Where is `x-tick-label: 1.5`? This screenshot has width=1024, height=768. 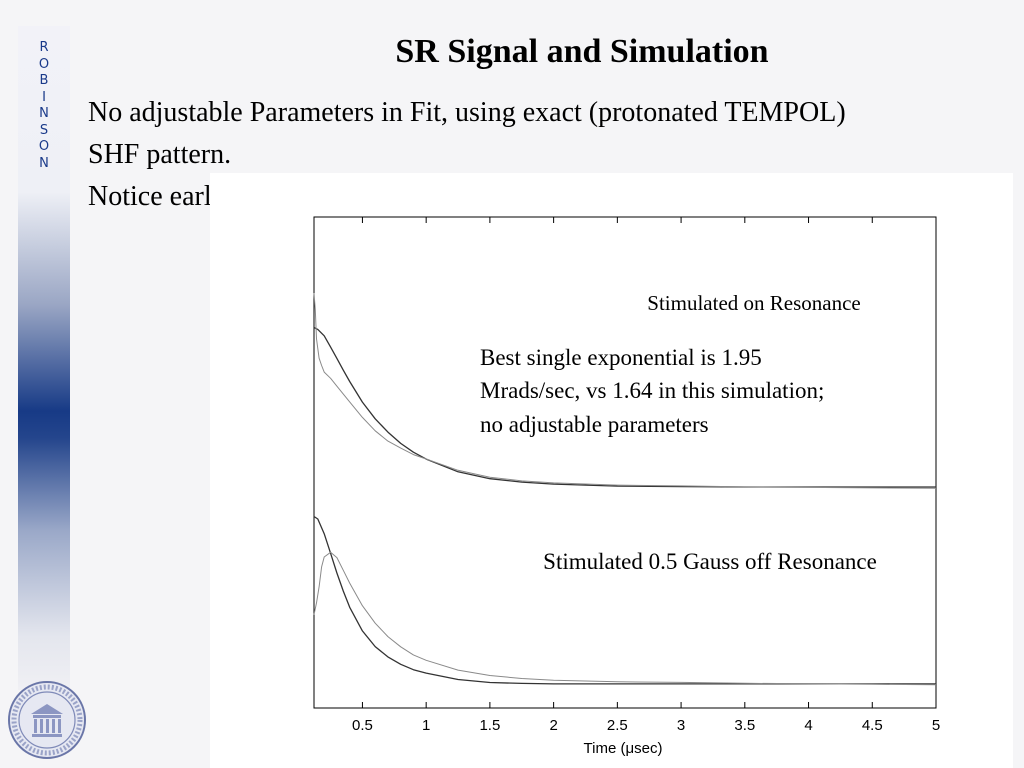 x-tick-label: 1.5 is located at coordinates (489, 725).